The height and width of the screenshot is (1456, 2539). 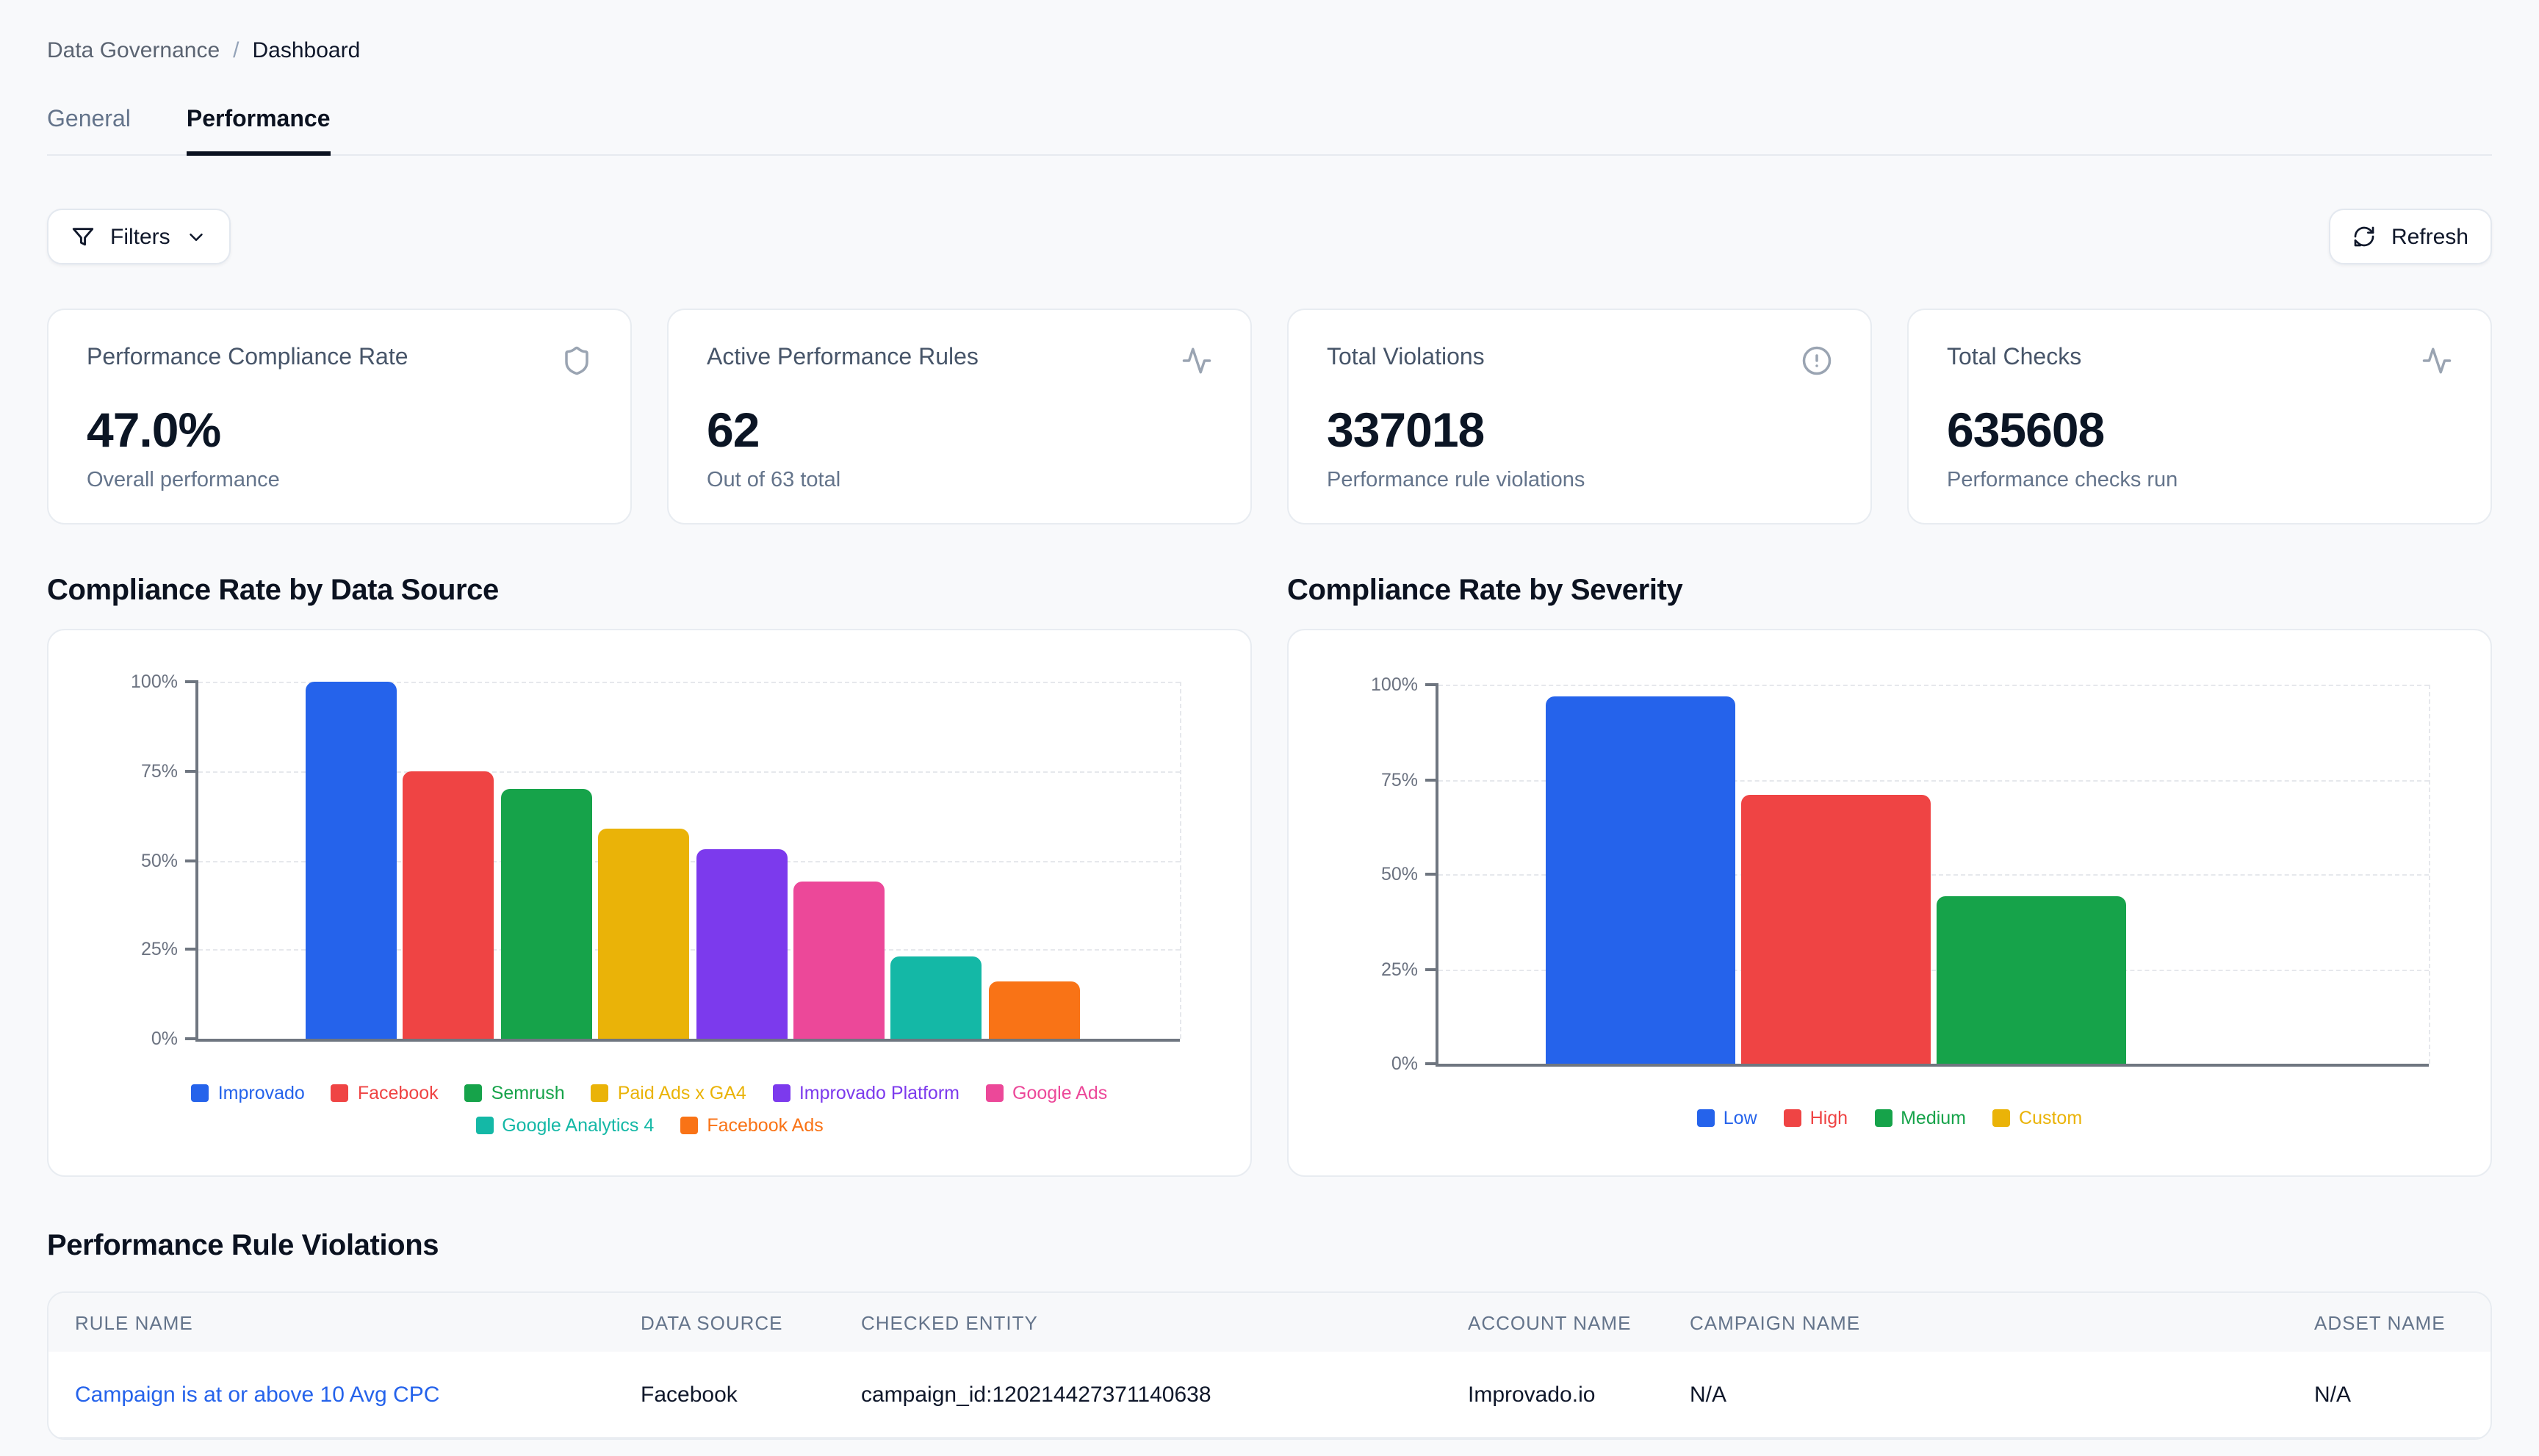 I want to click on tab-performance: Performance, so click(x=258, y=131).